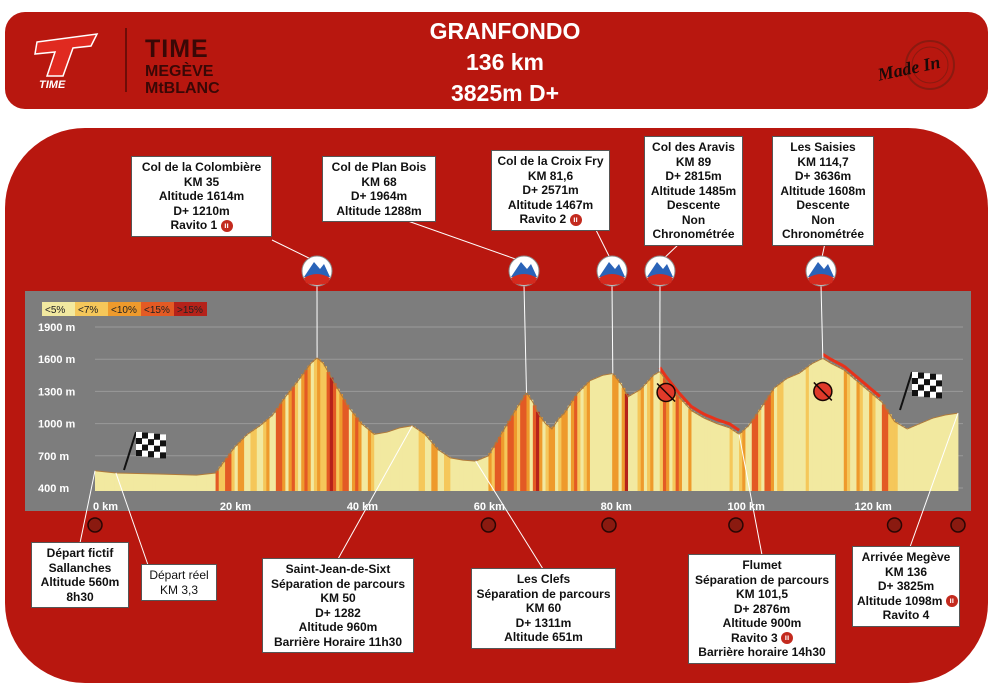 The height and width of the screenshot is (690, 1000). Describe the element at coordinates (951, 601) in the screenshot. I see `food-icon: ıı` at that location.